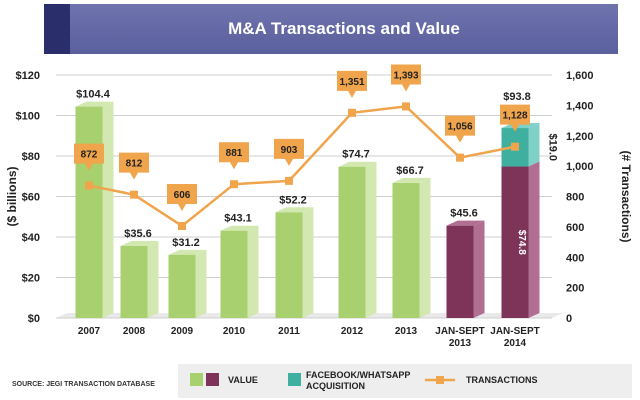 The height and width of the screenshot is (400, 640). I want to click on value-label: $104.4, so click(93, 95).